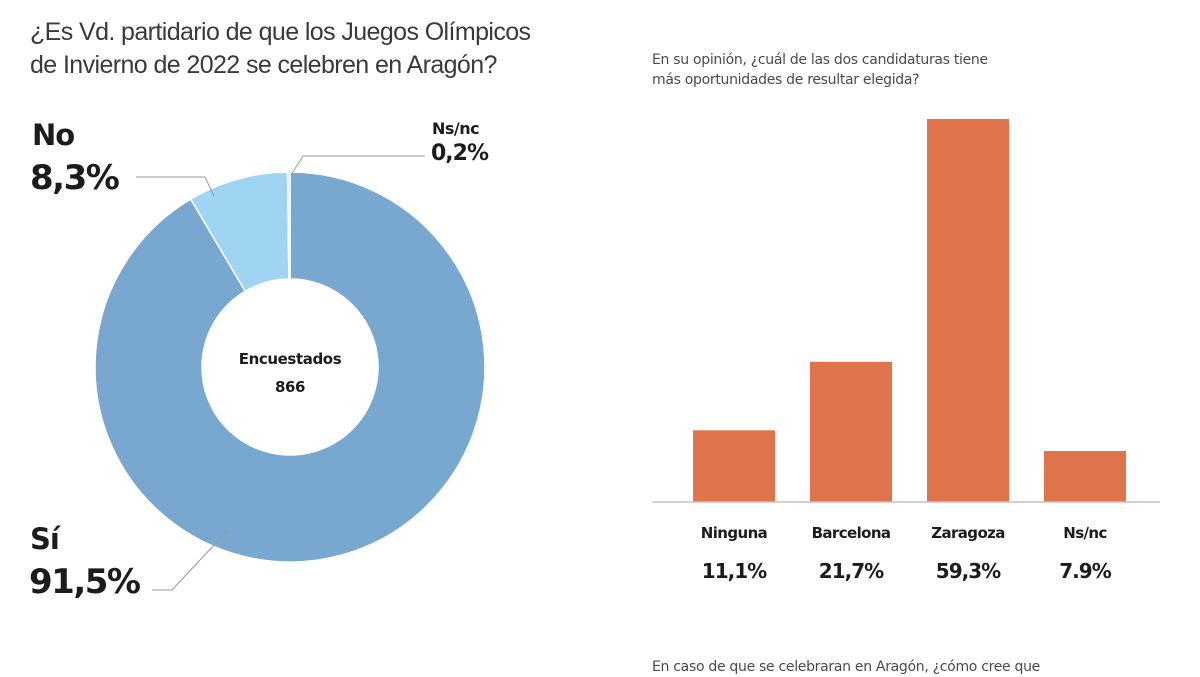  What do you see at coordinates (460, 153) in the screenshot?
I see `slice-label-nsnc-value: 0,2%` at bounding box center [460, 153].